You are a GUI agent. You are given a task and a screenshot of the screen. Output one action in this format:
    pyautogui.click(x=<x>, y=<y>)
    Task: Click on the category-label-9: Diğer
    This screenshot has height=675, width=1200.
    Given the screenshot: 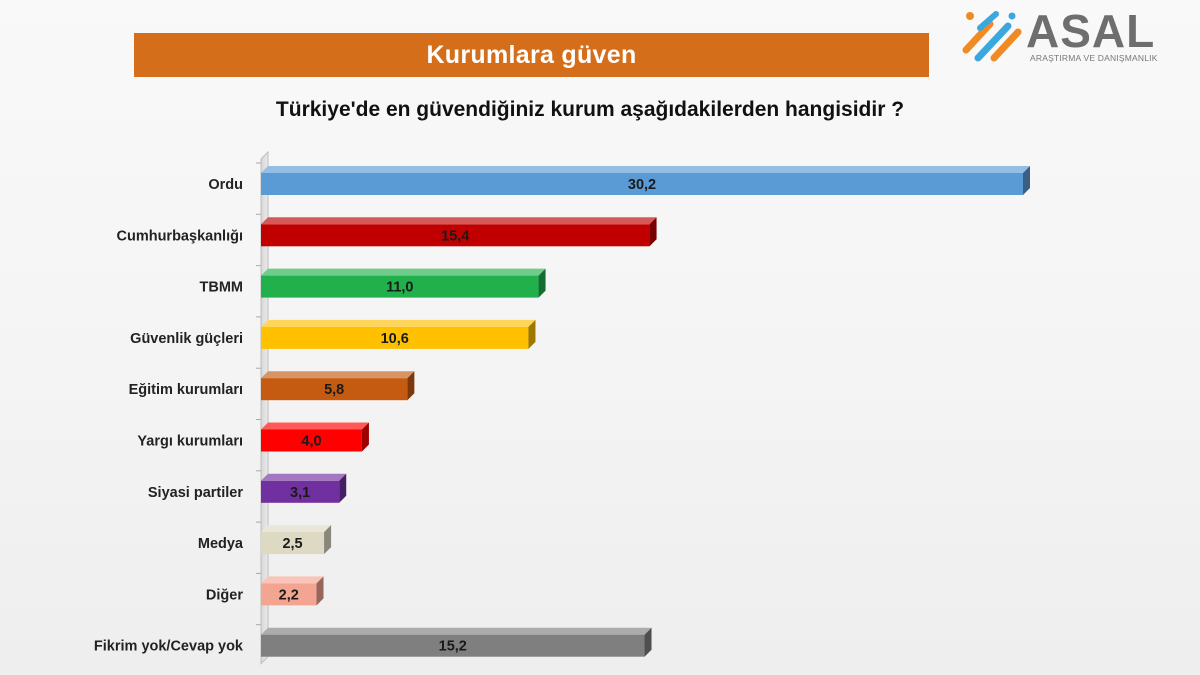 What is the action you would take?
    pyautogui.click(x=224, y=595)
    